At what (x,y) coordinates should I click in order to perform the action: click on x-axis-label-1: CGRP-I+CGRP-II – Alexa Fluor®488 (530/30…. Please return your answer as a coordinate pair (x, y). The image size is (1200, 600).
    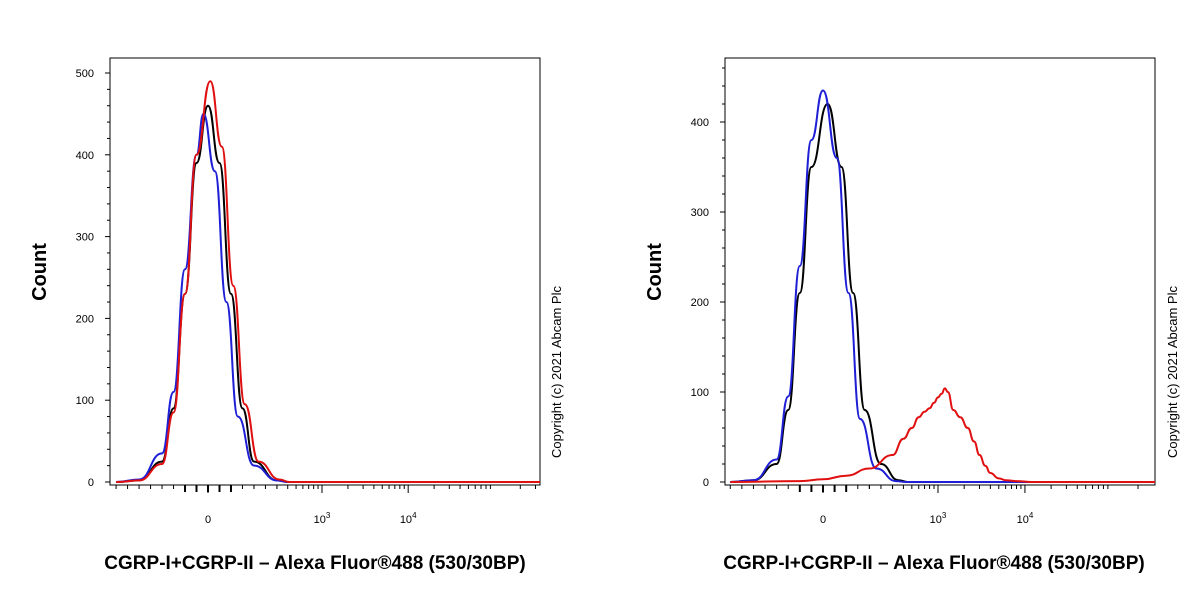
    Looking at the image, I should click on (314, 563).